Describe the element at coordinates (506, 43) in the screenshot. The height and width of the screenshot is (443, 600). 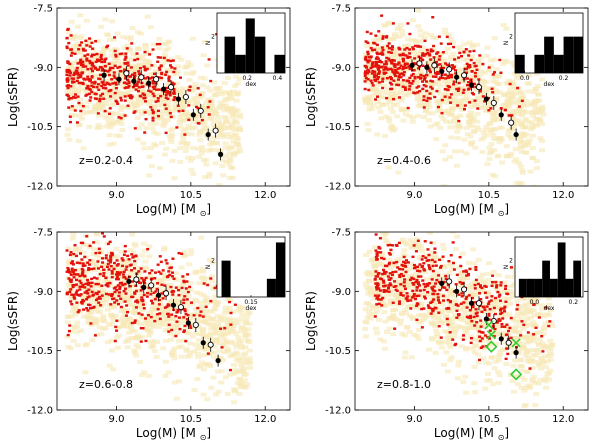
I see `inset-y-label: N` at that location.